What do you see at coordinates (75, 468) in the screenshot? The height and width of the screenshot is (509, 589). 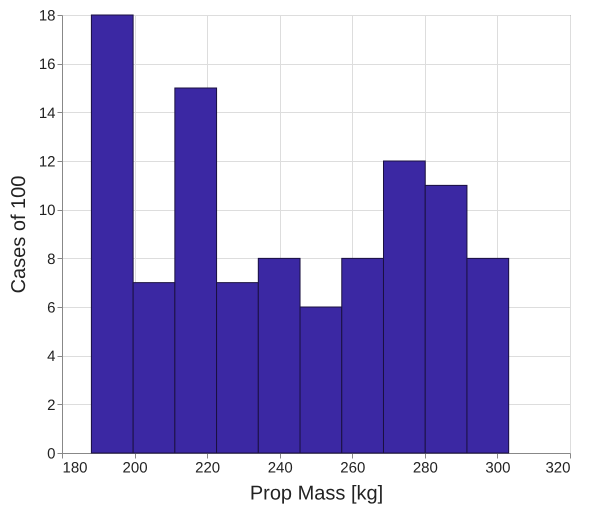 I see `x-tick-label: 180` at bounding box center [75, 468].